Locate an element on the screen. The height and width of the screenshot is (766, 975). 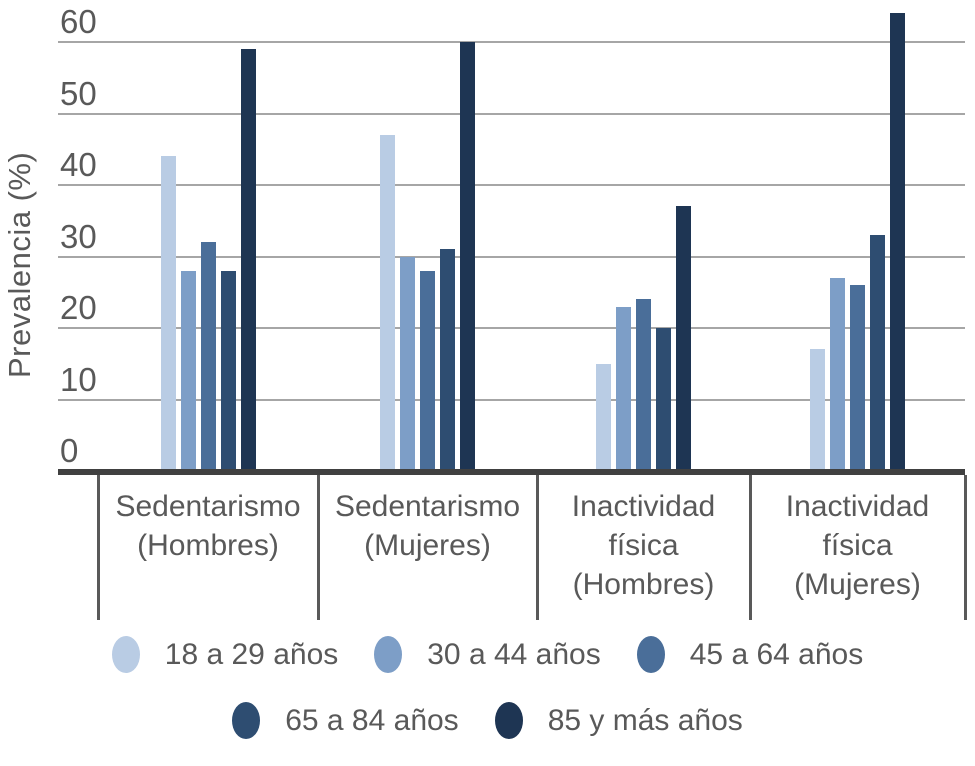
y-tick-label: 20 is located at coordinates (78, 307).